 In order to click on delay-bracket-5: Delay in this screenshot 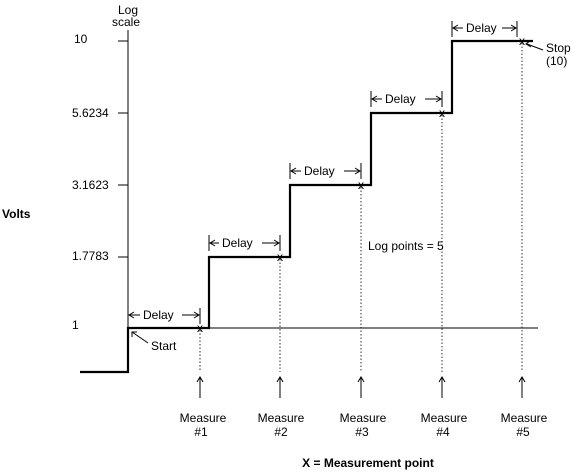, I will do `click(484, 29)`.